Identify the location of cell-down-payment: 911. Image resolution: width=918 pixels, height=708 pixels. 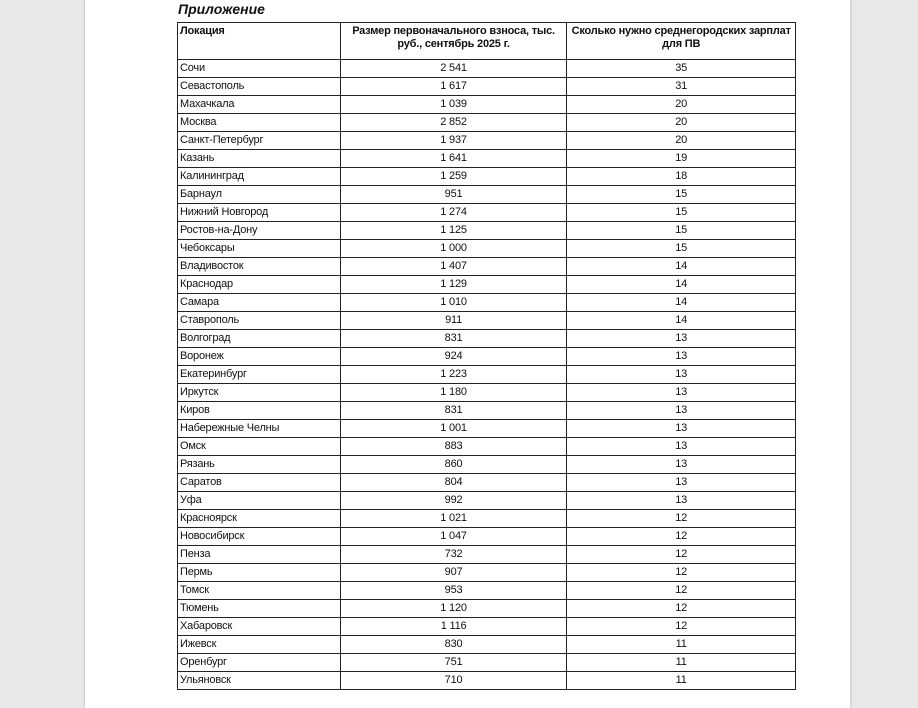
(453, 320).